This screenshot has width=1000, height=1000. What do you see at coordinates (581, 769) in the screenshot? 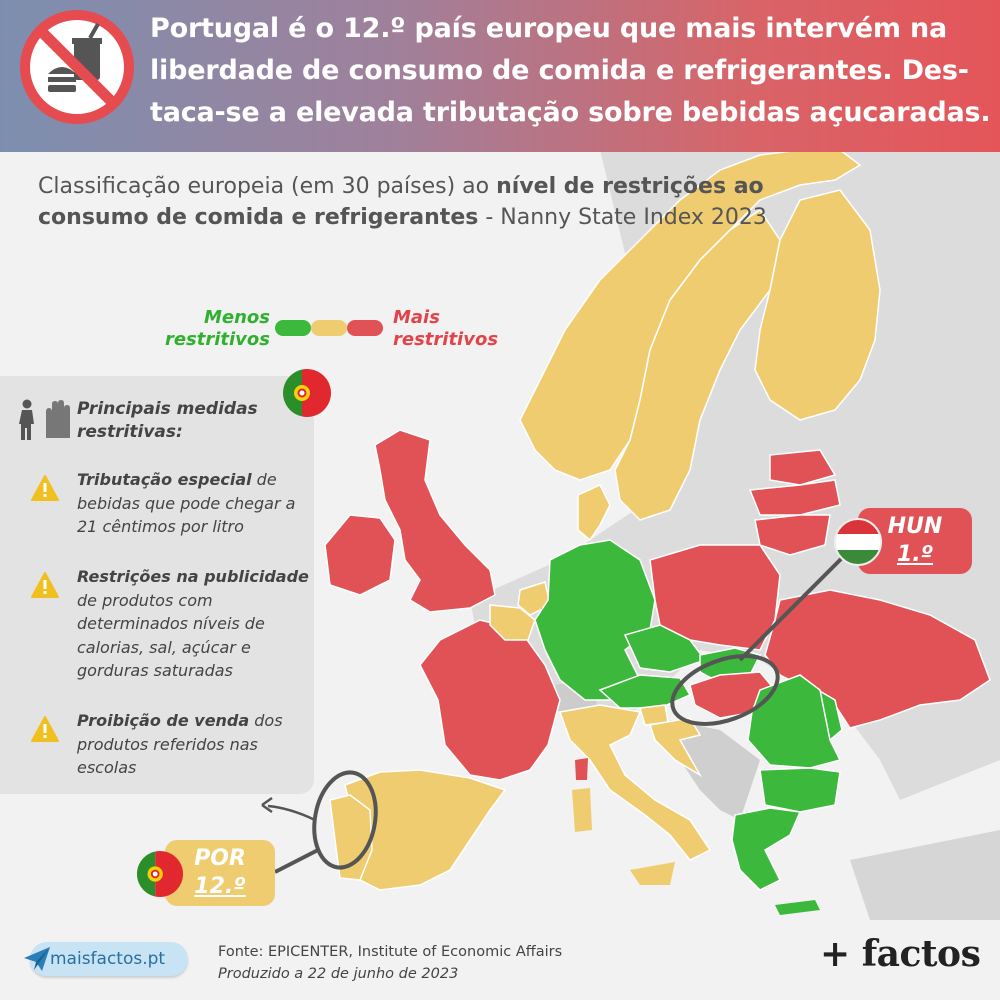
I see `island-corsica` at bounding box center [581, 769].